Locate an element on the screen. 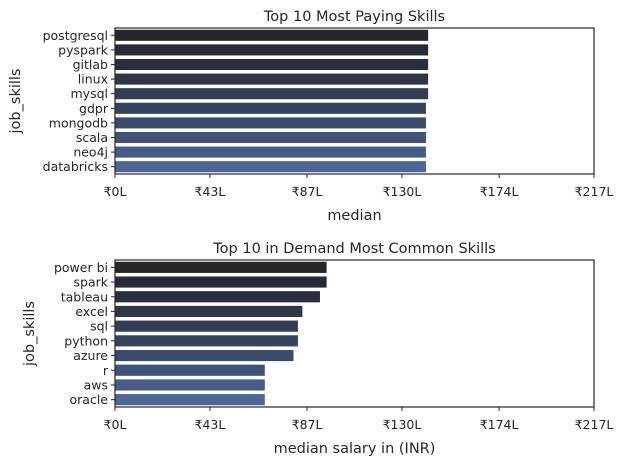 The height and width of the screenshot is (463, 623). y-tick-label: pyspark is located at coordinates (83, 49).